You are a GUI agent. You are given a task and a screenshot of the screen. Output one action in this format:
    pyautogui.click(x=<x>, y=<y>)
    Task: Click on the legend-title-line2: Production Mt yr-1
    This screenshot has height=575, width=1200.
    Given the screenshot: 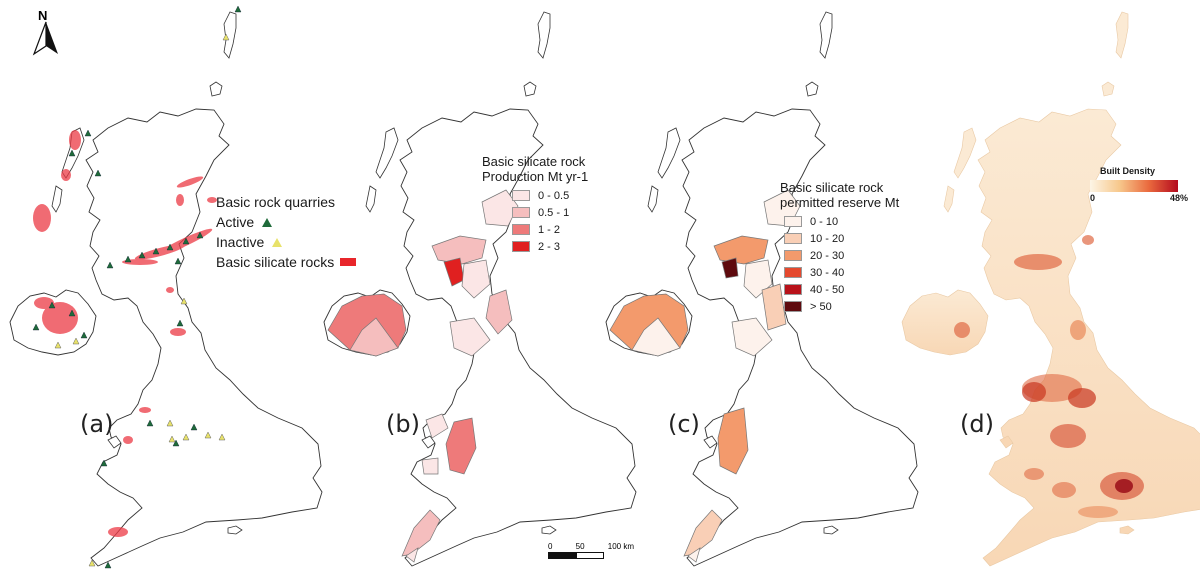 What is the action you would take?
    pyautogui.click(x=535, y=176)
    